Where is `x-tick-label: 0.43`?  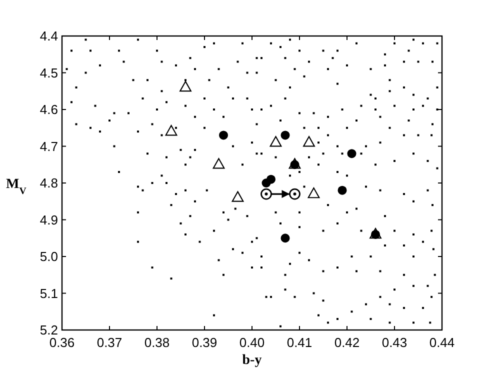
x-tick-label: 0.43 is located at coordinates (395, 342).